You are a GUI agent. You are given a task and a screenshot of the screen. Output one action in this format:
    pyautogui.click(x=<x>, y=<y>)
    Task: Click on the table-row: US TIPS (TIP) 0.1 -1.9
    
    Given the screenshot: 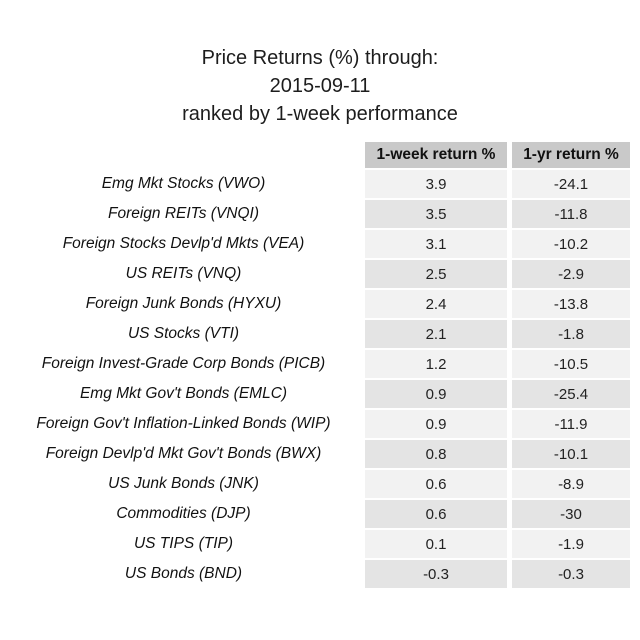 What is the action you would take?
    pyautogui.click(x=318, y=544)
    